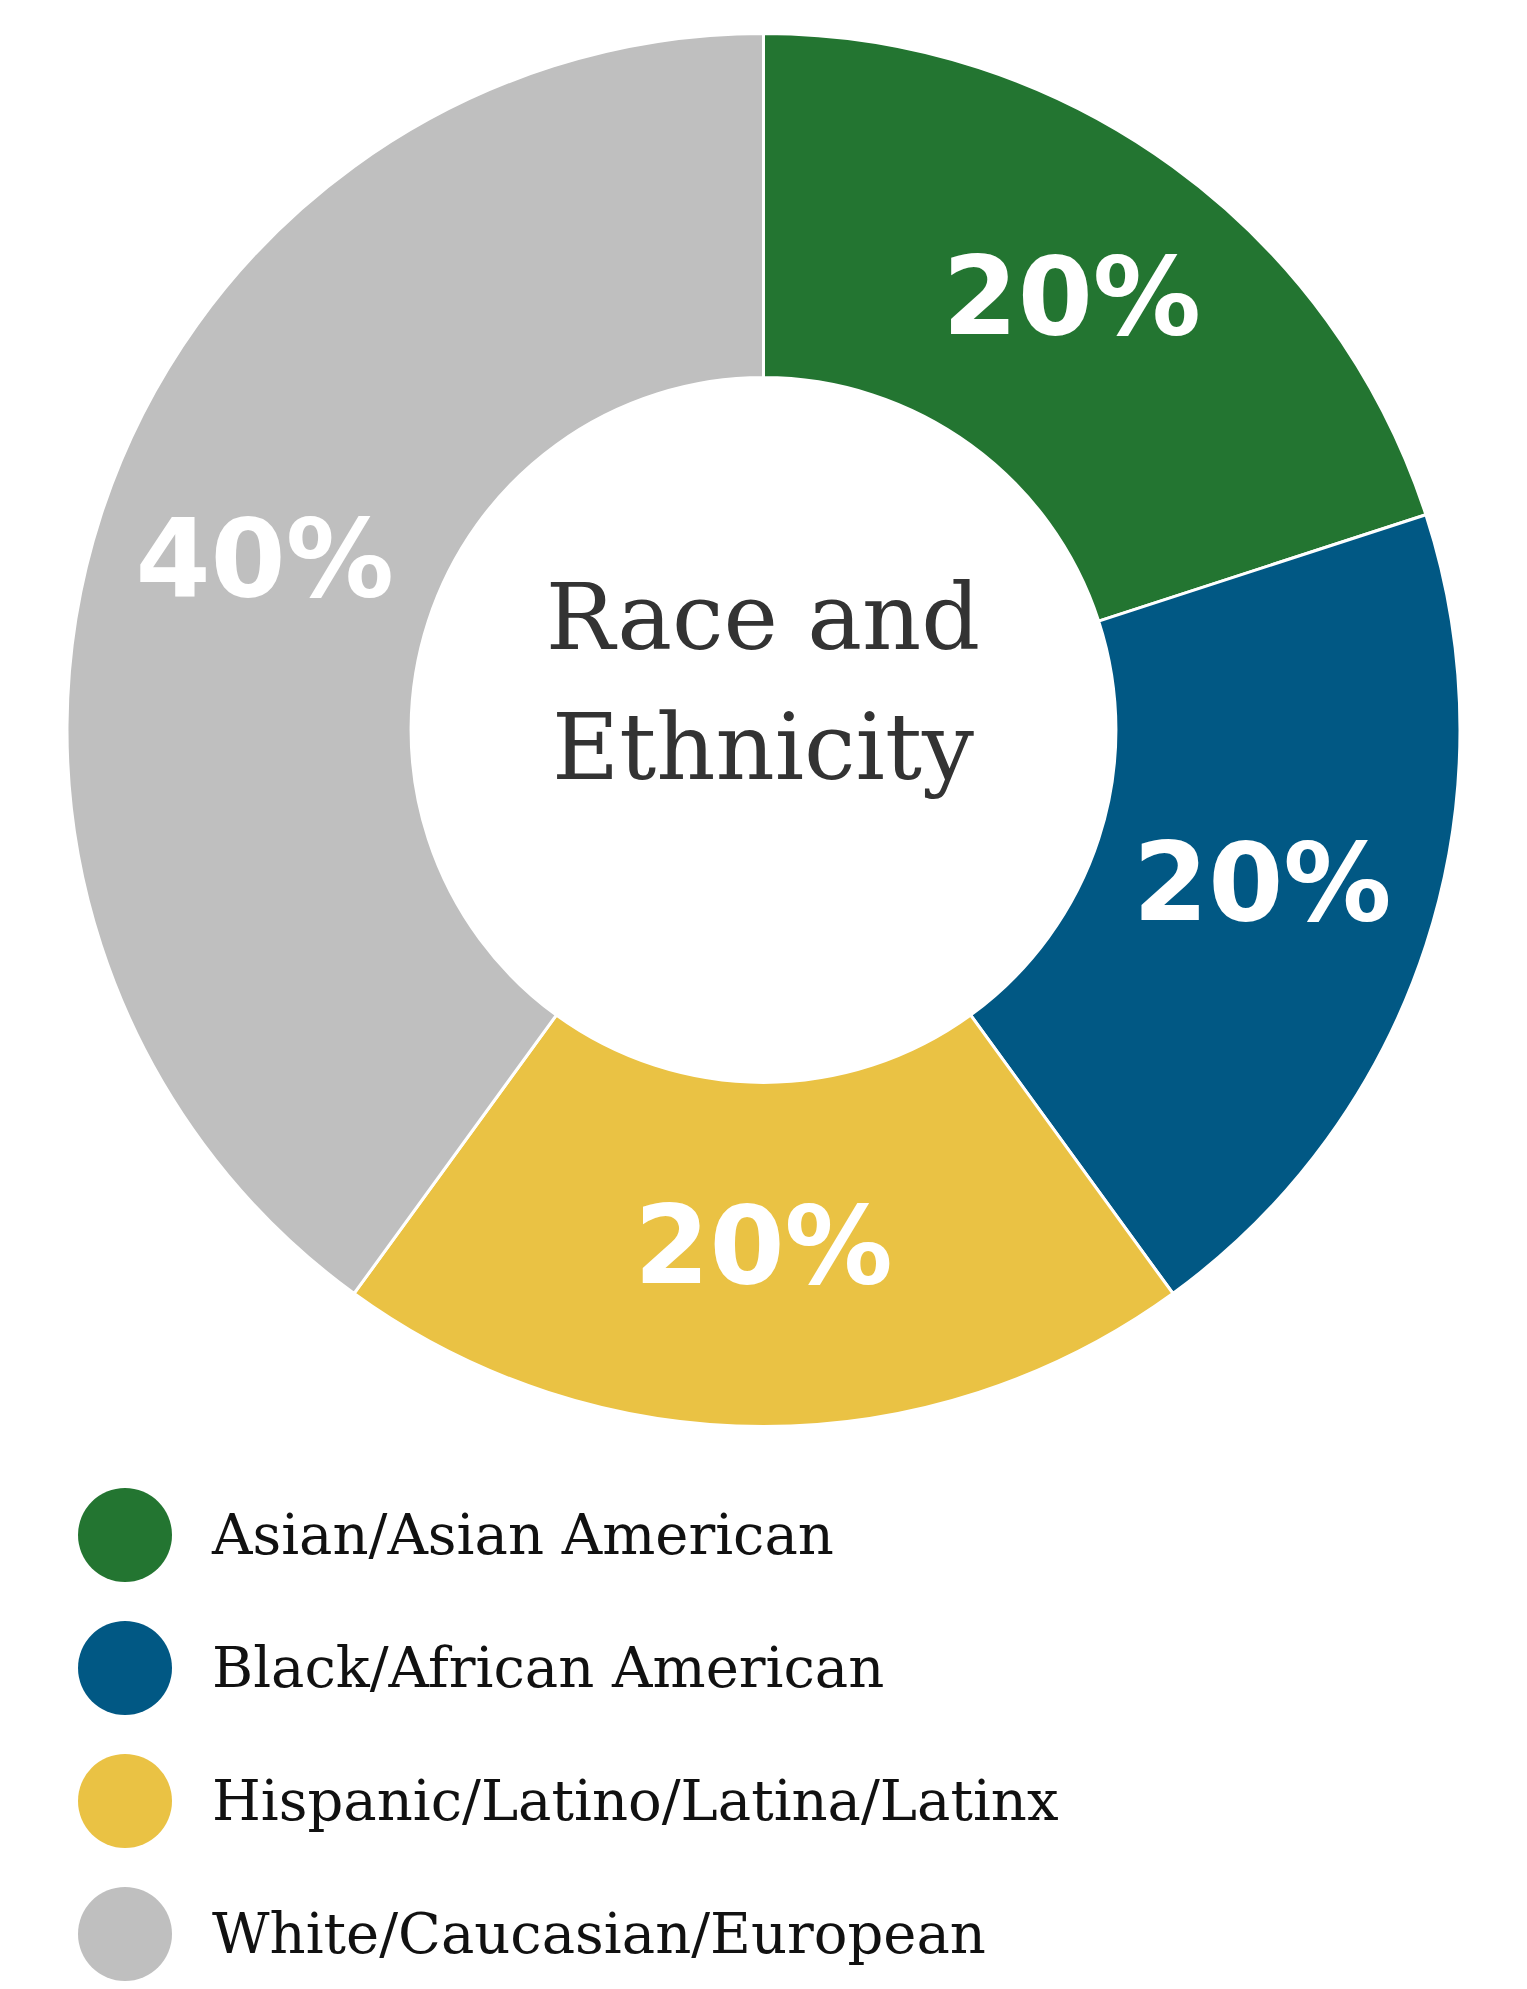  I want to click on legend-label: White/Caucasian/European, so click(599, 1933).